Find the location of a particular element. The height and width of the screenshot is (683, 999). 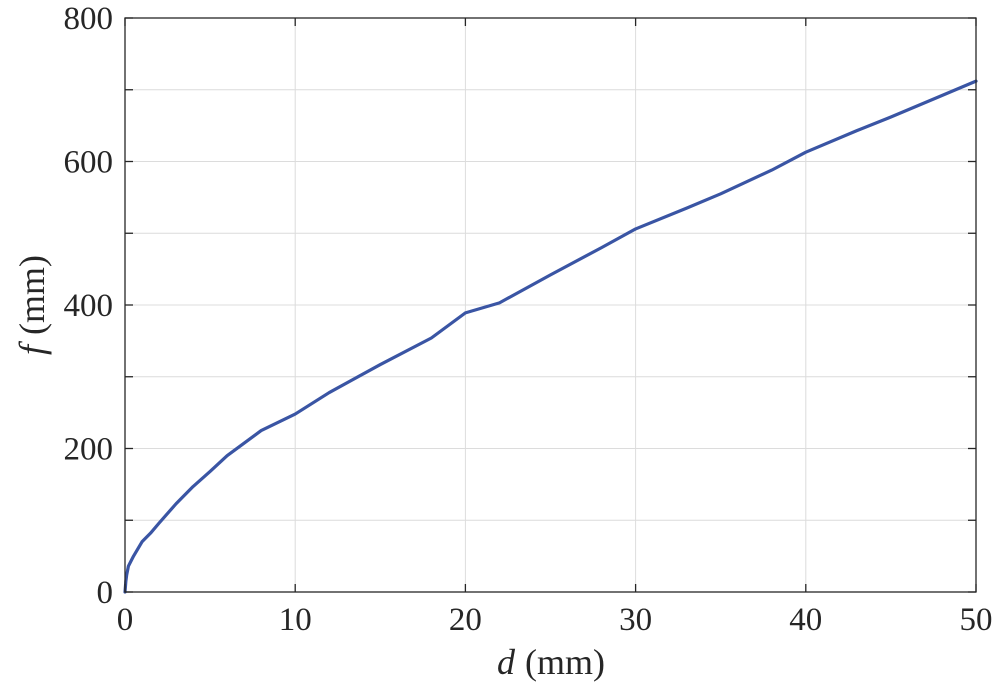

x-tick-label: 20 is located at coordinates (465, 620).